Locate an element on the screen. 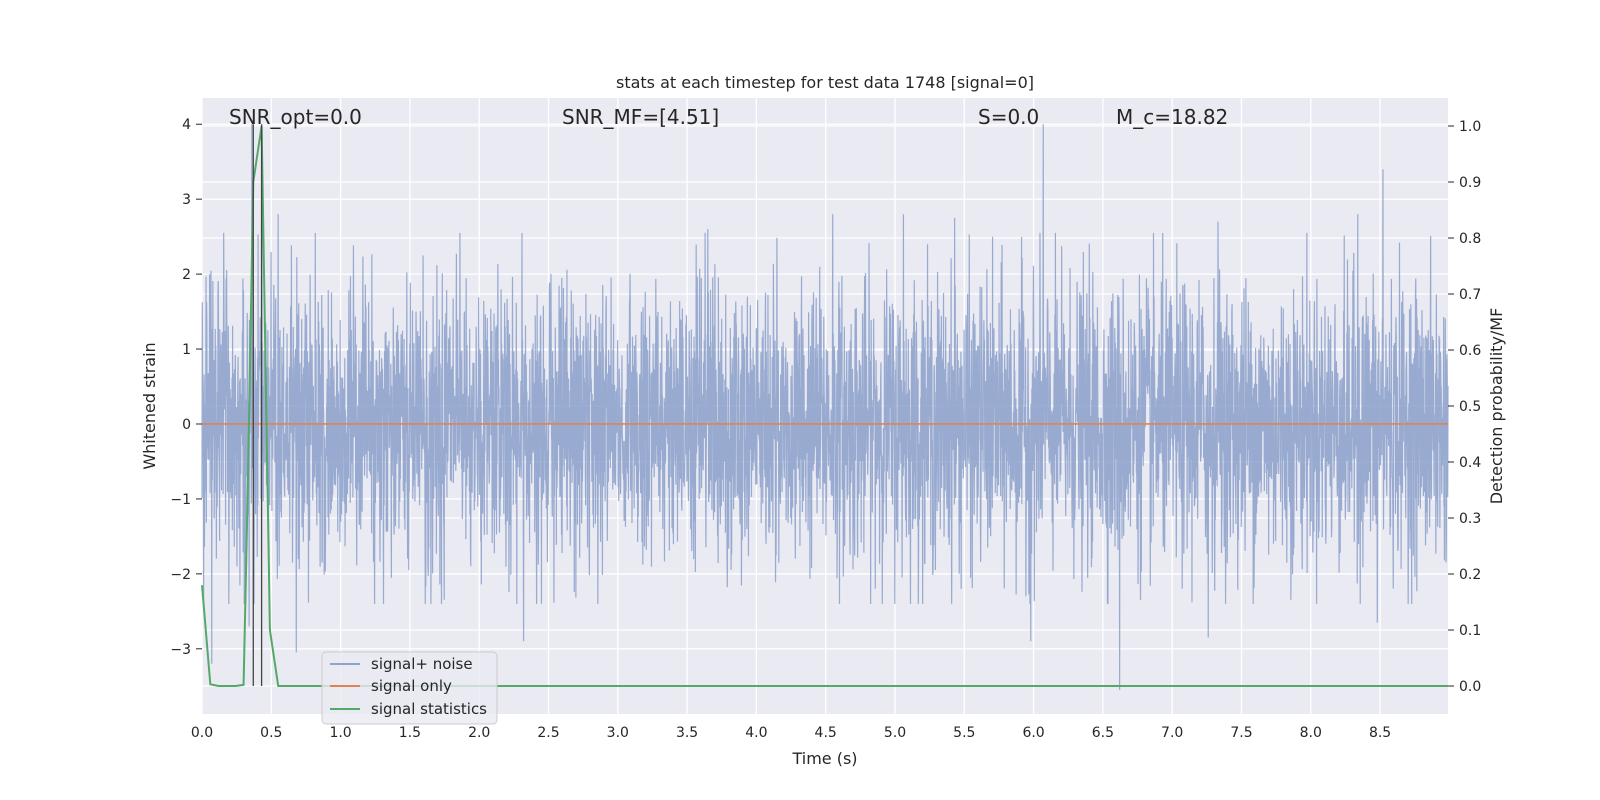 The image size is (1600, 800). y-right-tick-label-3: 0.3 is located at coordinates (1470, 519).